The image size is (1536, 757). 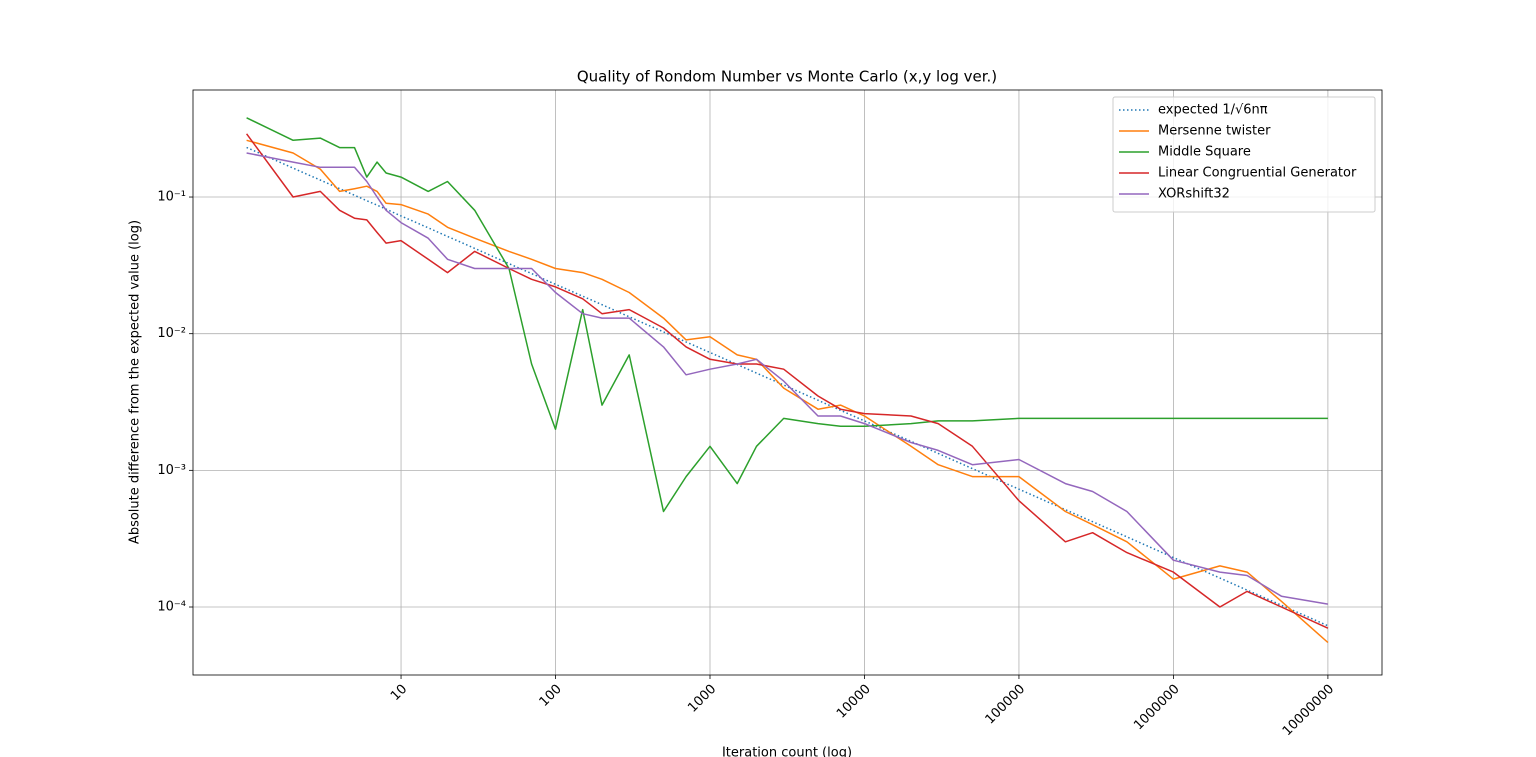 What do you see at coordinates (171, 333) in the screenshot?
I see `y-tick-label: 10⁻²` at bounding box center [171, 333].